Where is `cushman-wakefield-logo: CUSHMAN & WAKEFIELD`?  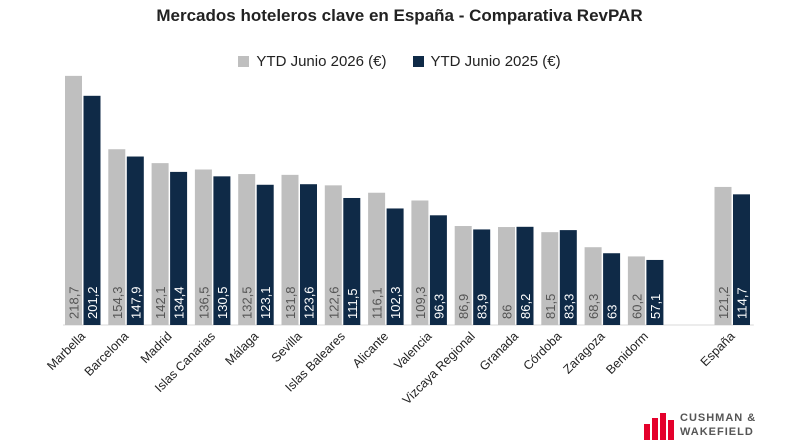
cushman-wakefield-logo: CUSHMAN & WAKEFIELD is located at coordinates (715, 425).